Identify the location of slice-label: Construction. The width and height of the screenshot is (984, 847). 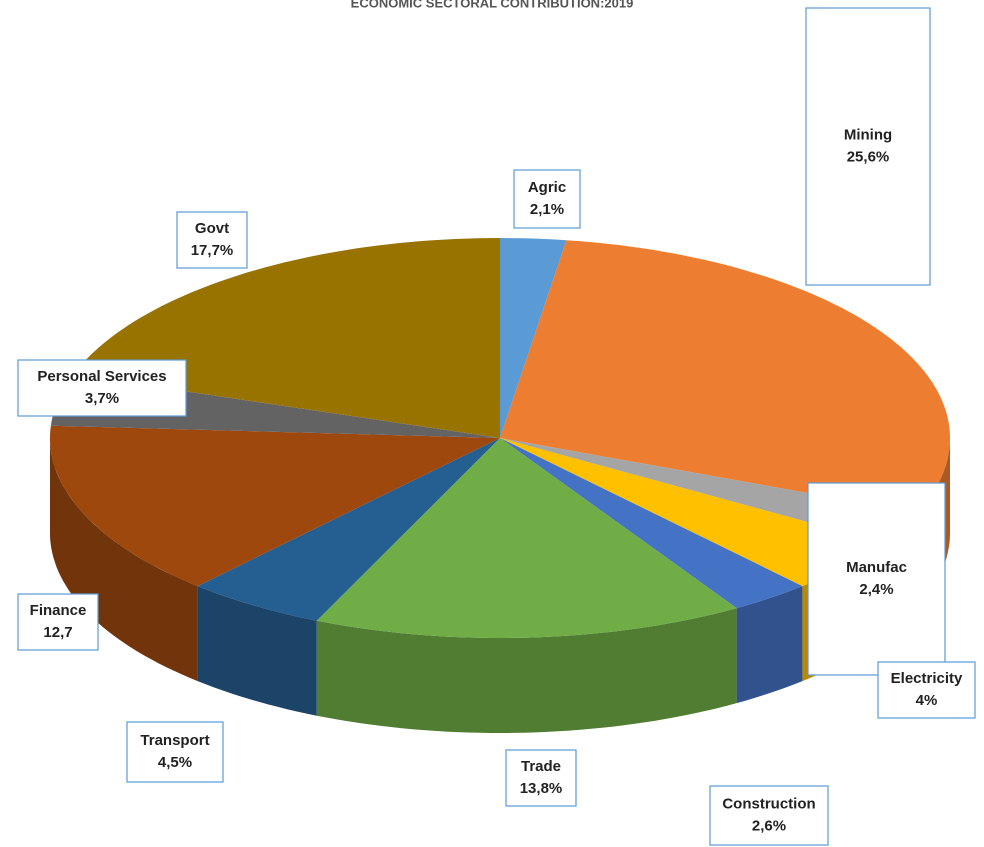
(768, 803).